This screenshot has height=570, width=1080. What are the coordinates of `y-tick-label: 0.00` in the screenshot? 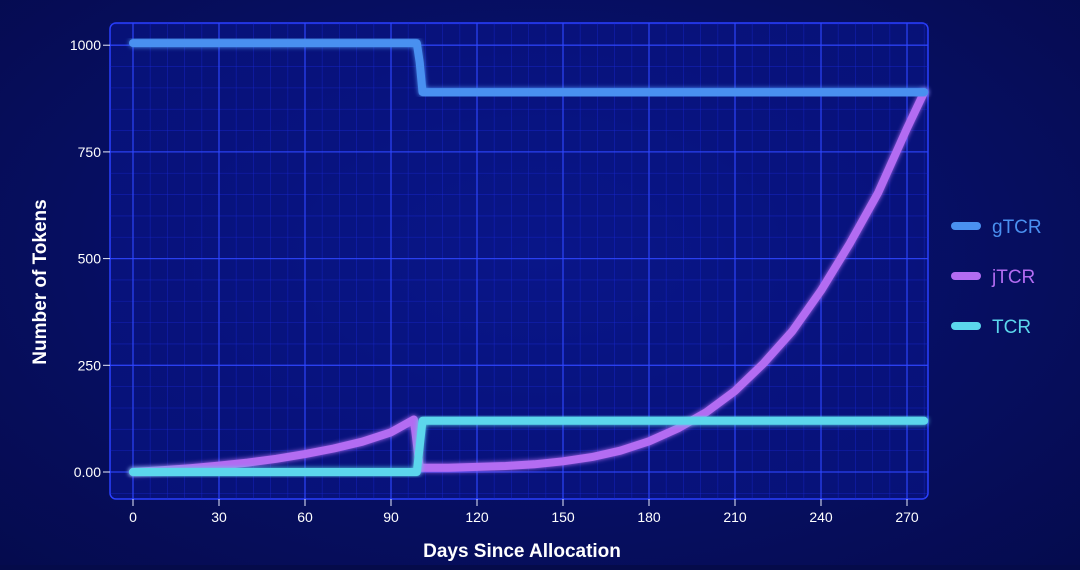 It's located at (87, 472).